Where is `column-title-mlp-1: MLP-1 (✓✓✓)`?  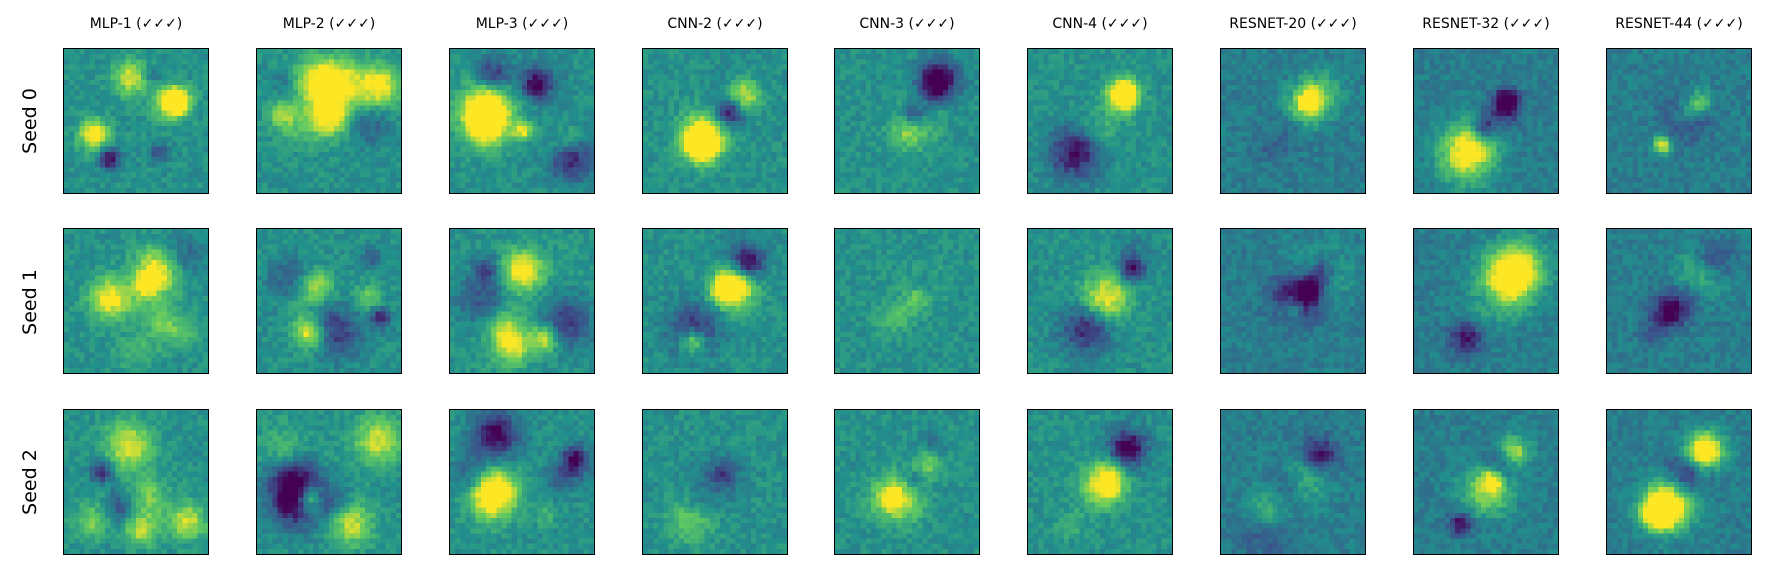
column-title-mlp-1: MLP-1 (✓✓✓) is located at coordinates (136, 24).